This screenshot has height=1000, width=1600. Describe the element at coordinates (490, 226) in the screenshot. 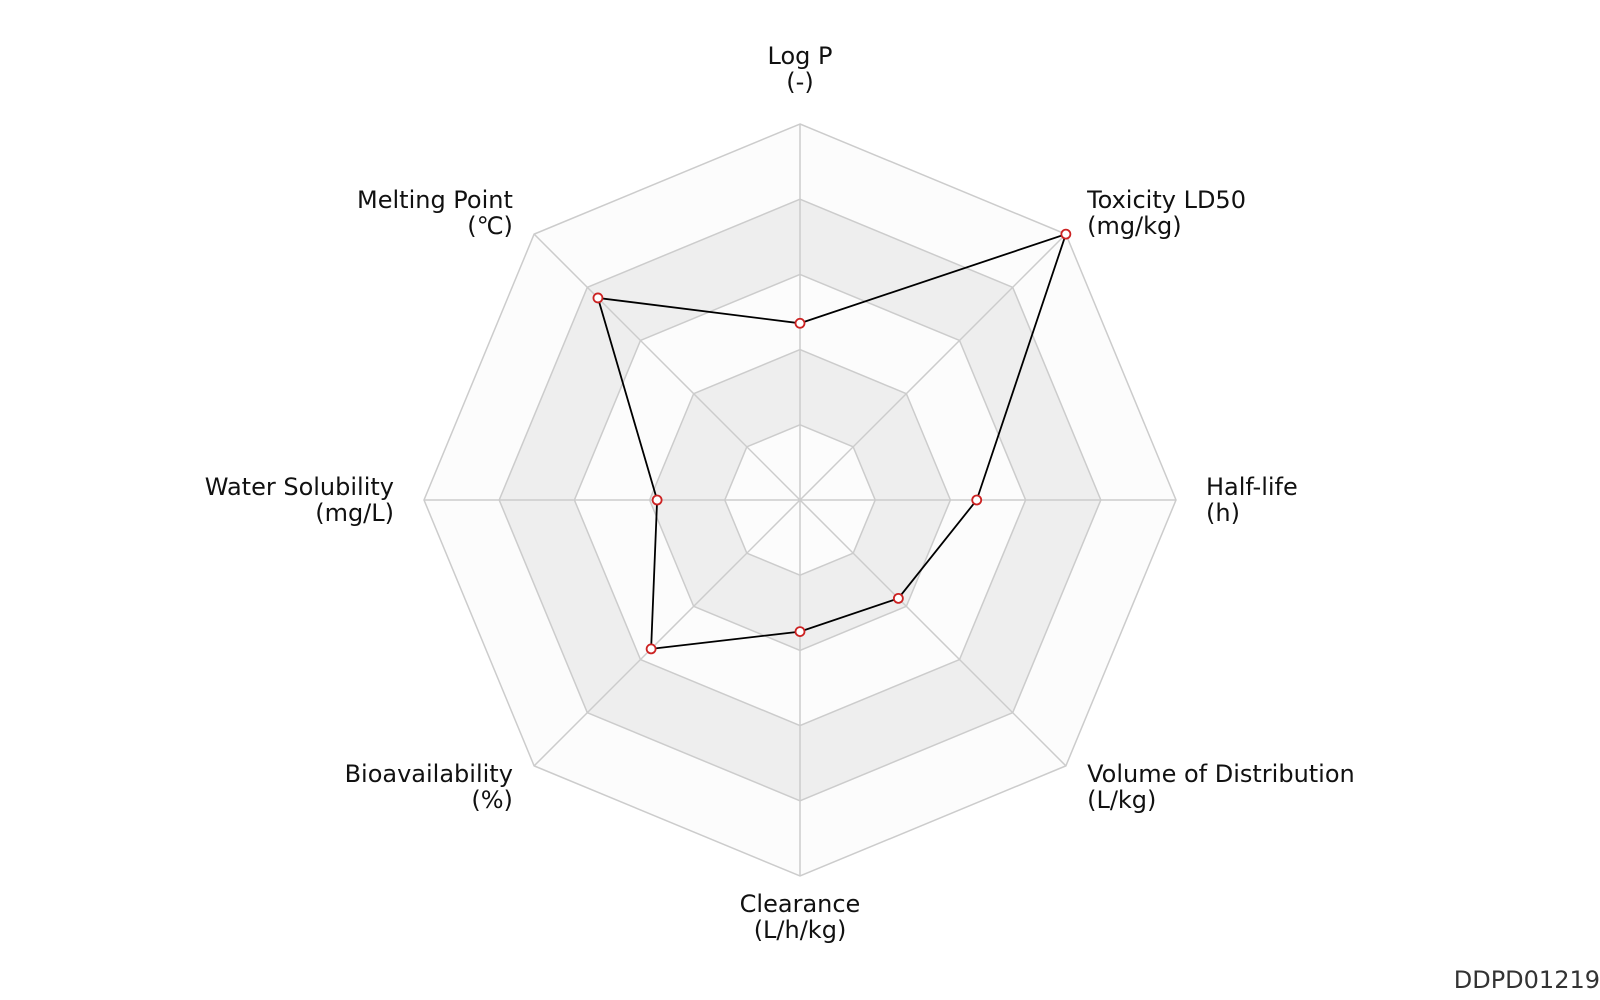

I see `axis-unit-8: (℃)` at that location.